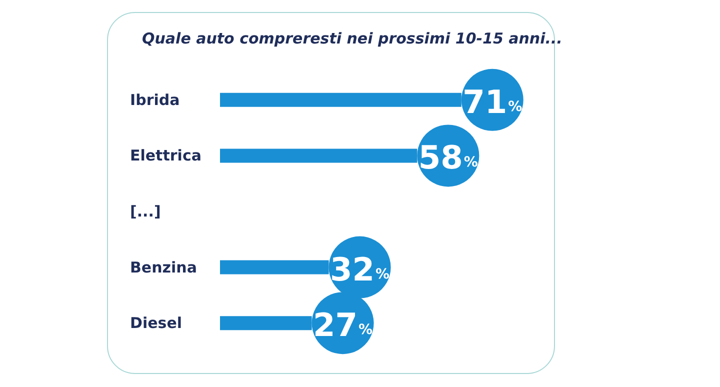 The height and width of the screenshot is (387, 720). Describe the element at coordinates (166, 155) in the screenshot. I see `y-tick-label: Elettrica` at that location.